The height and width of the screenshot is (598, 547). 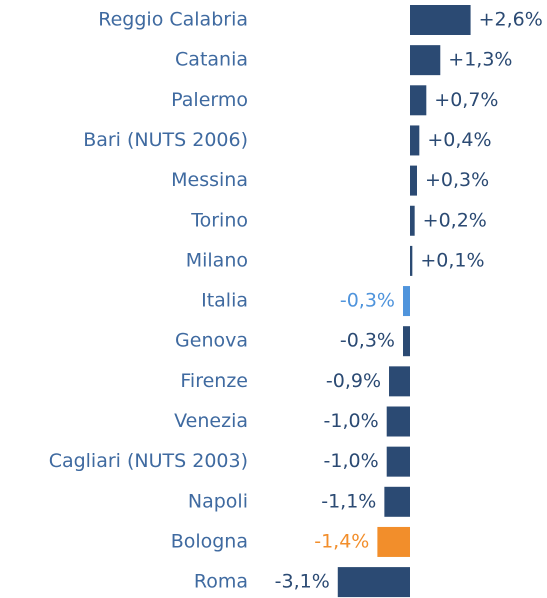 What do you see at coordinates (211, 60) in the screenshot?
I see `category-label: Catania` at bounding box center [211, 60].